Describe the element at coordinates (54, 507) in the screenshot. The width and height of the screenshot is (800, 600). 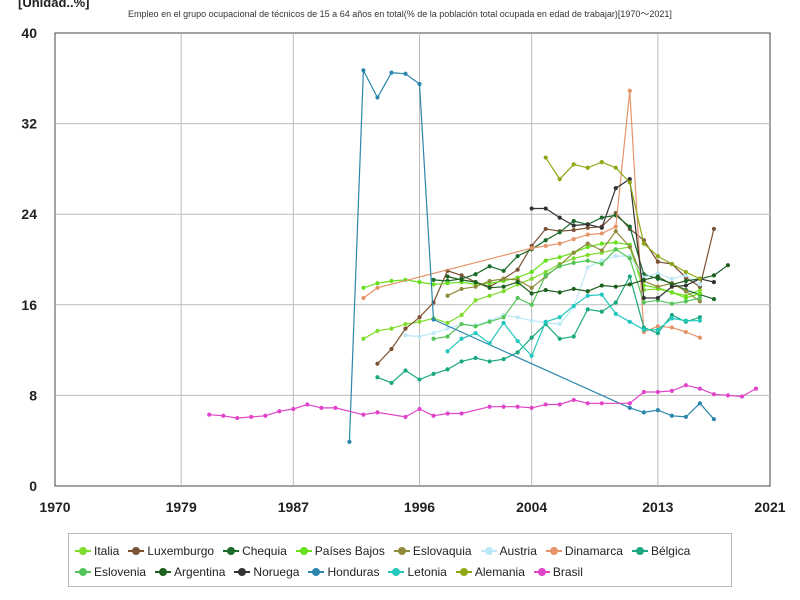
I see `x-tick-label: 1970` at that location.